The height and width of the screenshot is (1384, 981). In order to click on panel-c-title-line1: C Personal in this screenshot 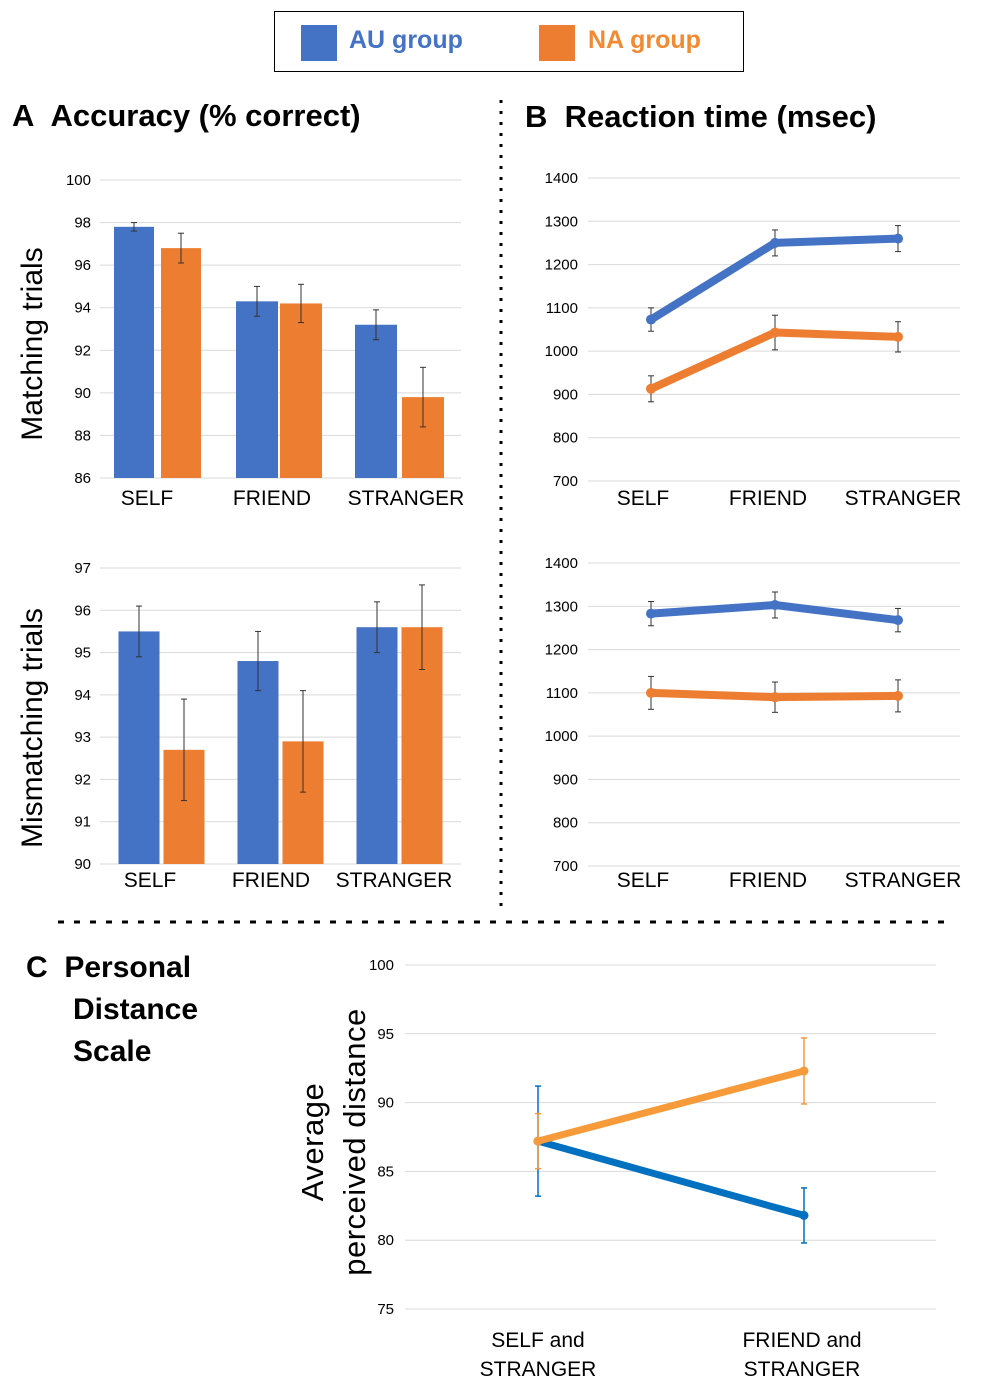, I will do `click(112, 968)`.